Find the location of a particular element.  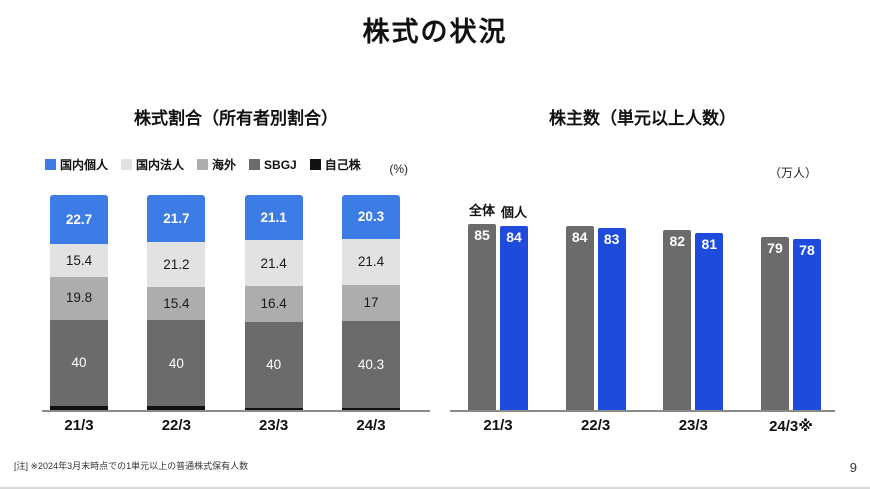

bar-group: 84 83 is located at coordinates (595, 318).